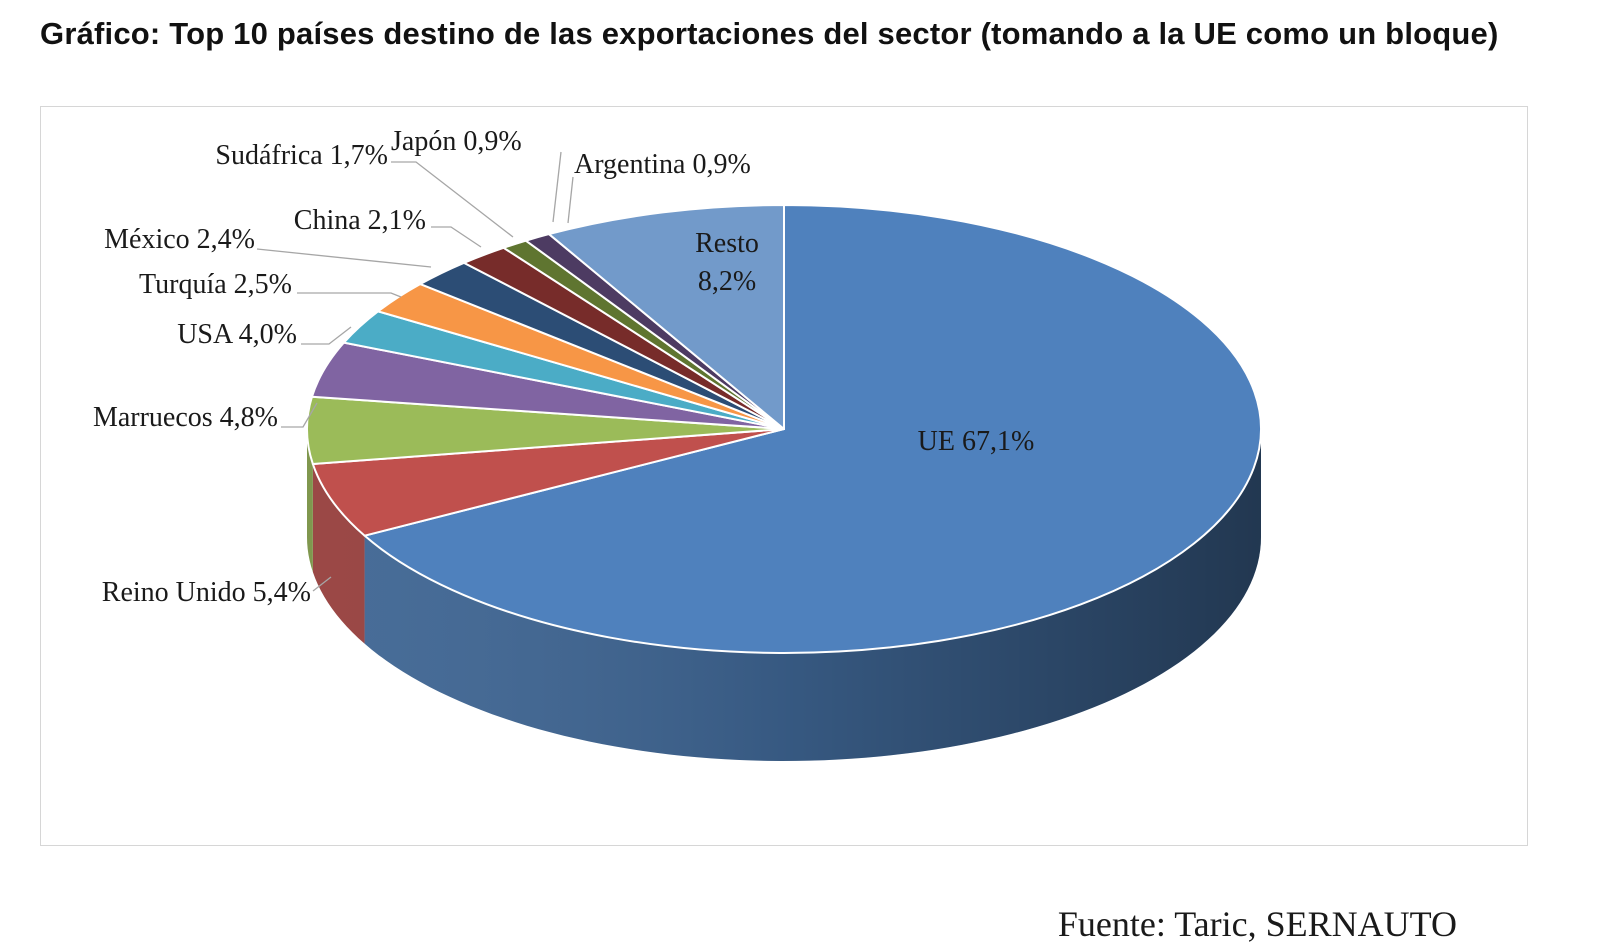 This screenshot has width=1600, height=945. What do you see at coordinates (360, 220) in the screenshot?
I see `data-label-china: China 2,1%` at bounding box center [360, 220].